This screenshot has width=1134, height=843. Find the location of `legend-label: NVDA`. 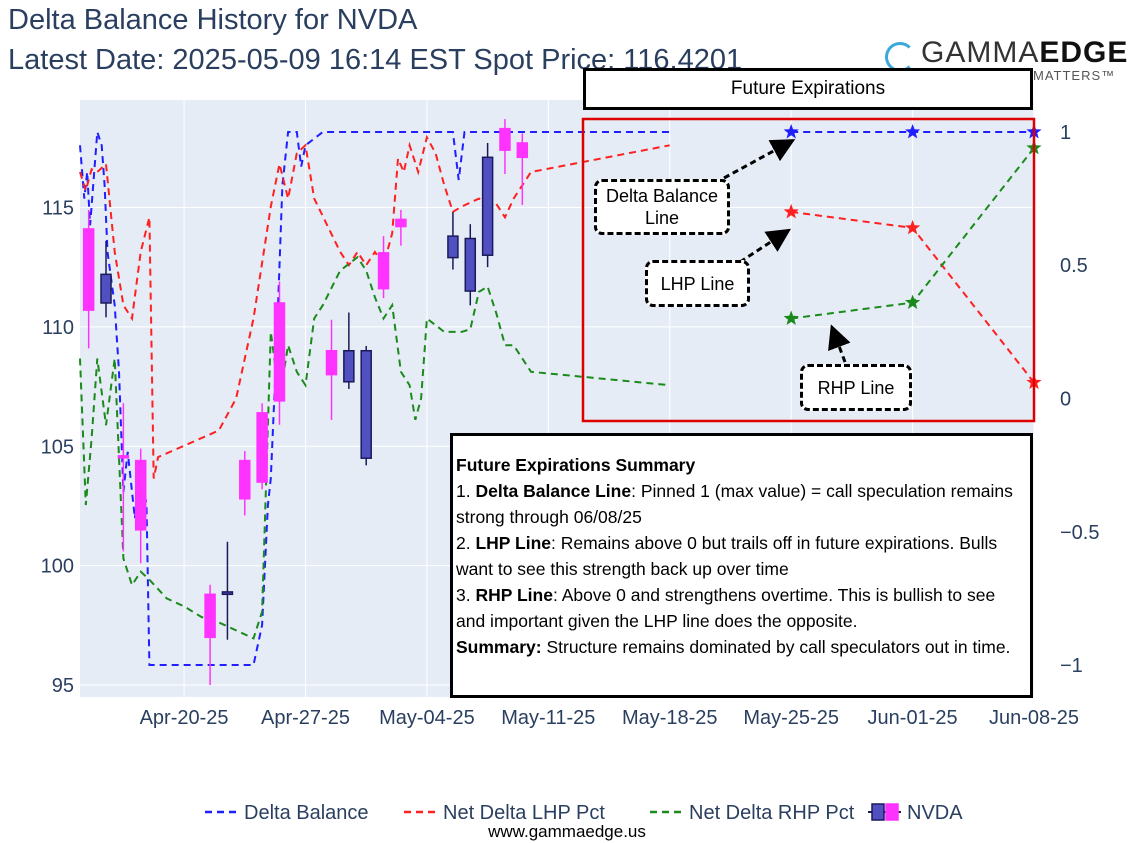

legend-label: NVDA is located at coordinates (935, 813).